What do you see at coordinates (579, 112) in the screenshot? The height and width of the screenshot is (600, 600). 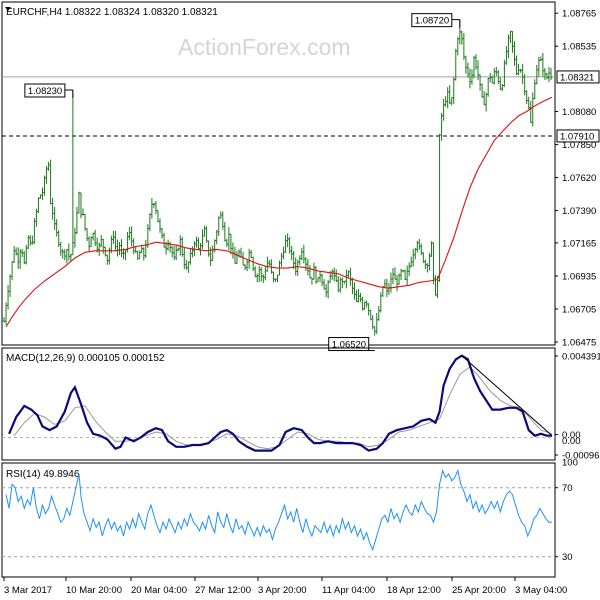 I see `price-tick-label: 1.08080` at bounding box center [579, 112].